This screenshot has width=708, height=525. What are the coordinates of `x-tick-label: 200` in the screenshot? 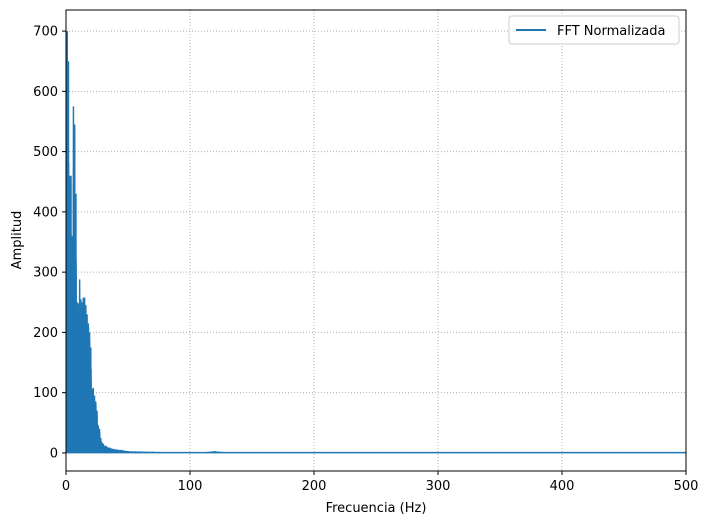 It's located at (314, 486).